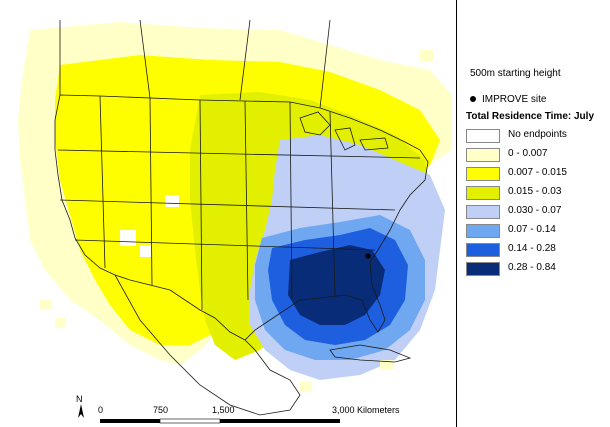 The image size is (610, 427). I want to click on zone-0.28-0.84, so click(336, 285).